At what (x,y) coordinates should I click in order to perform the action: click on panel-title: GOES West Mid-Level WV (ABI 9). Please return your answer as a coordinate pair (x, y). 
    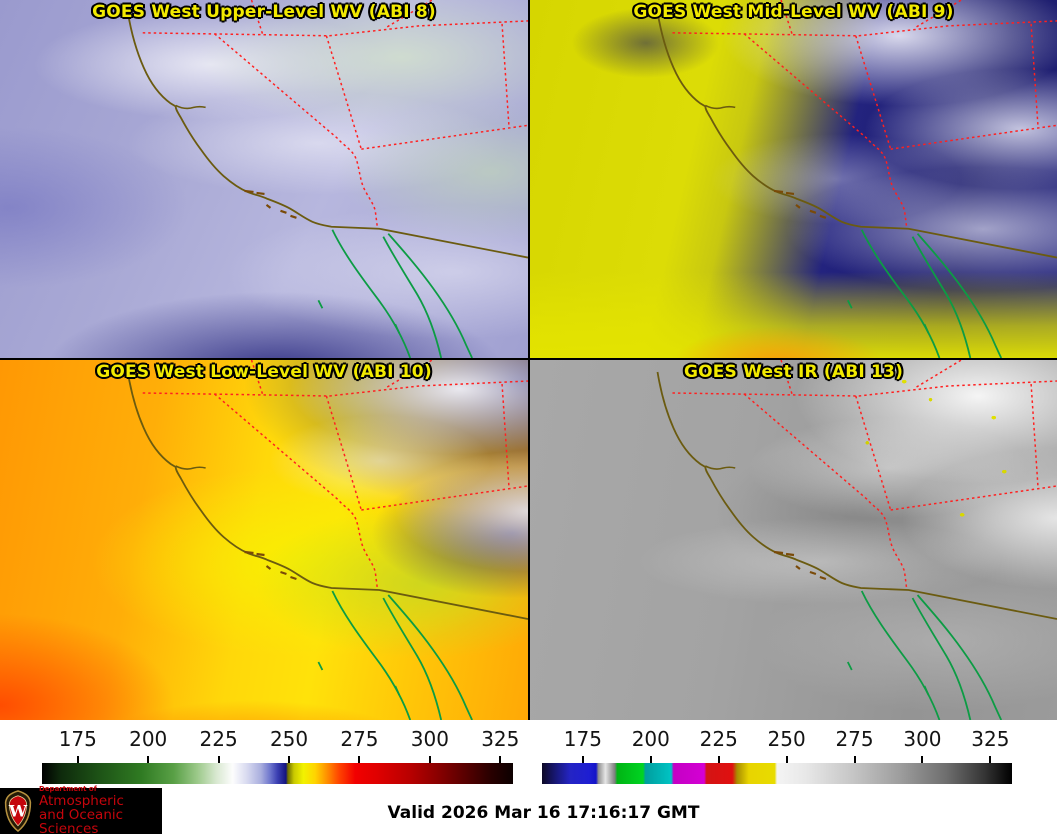
    Looking at the image, I should click on (793, 12).